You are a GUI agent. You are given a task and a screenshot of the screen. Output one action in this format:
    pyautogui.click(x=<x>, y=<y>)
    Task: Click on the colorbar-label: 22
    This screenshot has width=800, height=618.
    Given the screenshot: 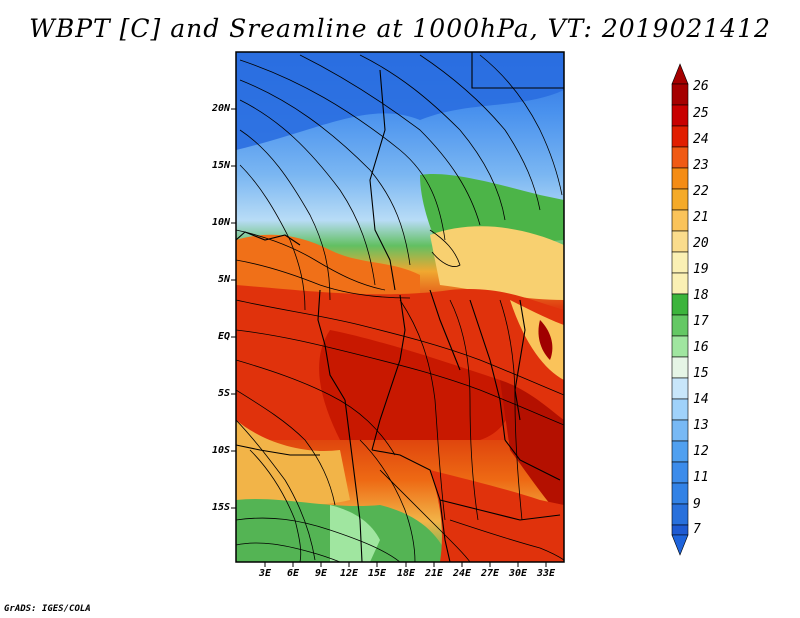 What is the action you would take?
    pyautogui.click(x=701, y=191)
    